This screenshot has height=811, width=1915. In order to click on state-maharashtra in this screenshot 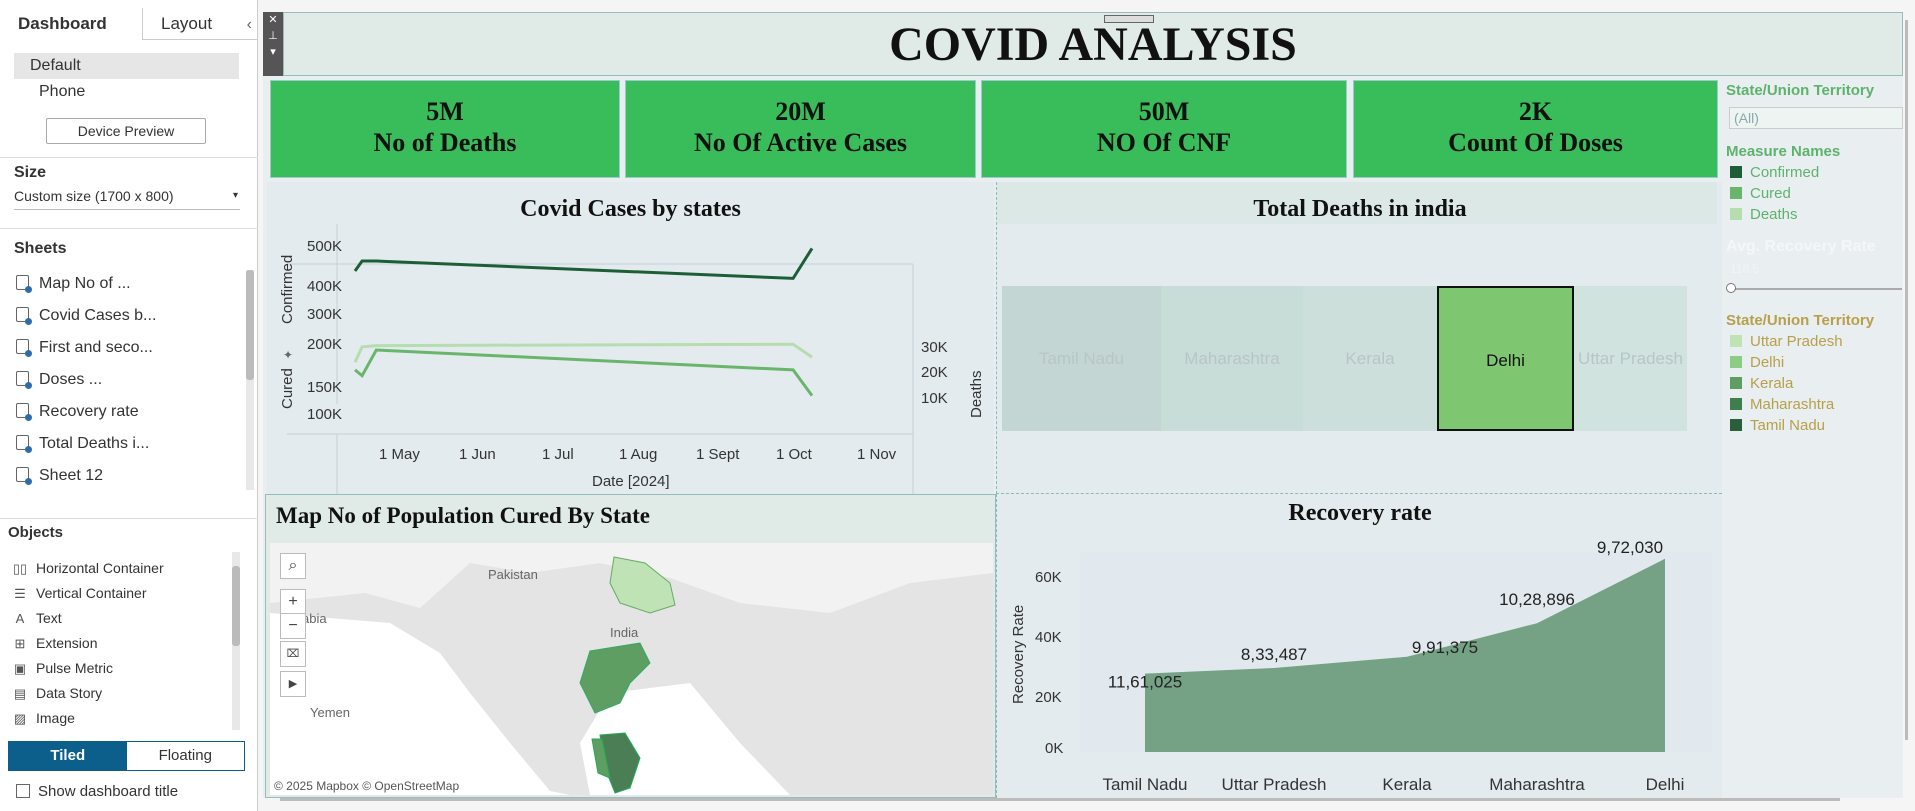, I will do `click(615, 678)`.